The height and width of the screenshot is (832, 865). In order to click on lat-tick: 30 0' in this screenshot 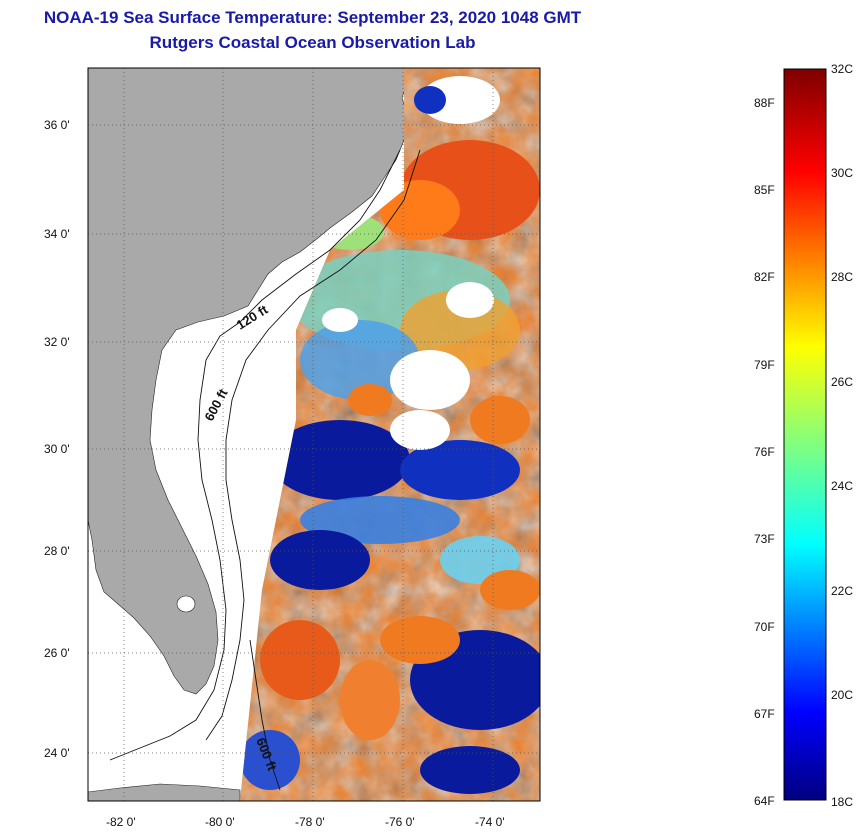, I will do `click(57, 449)`.